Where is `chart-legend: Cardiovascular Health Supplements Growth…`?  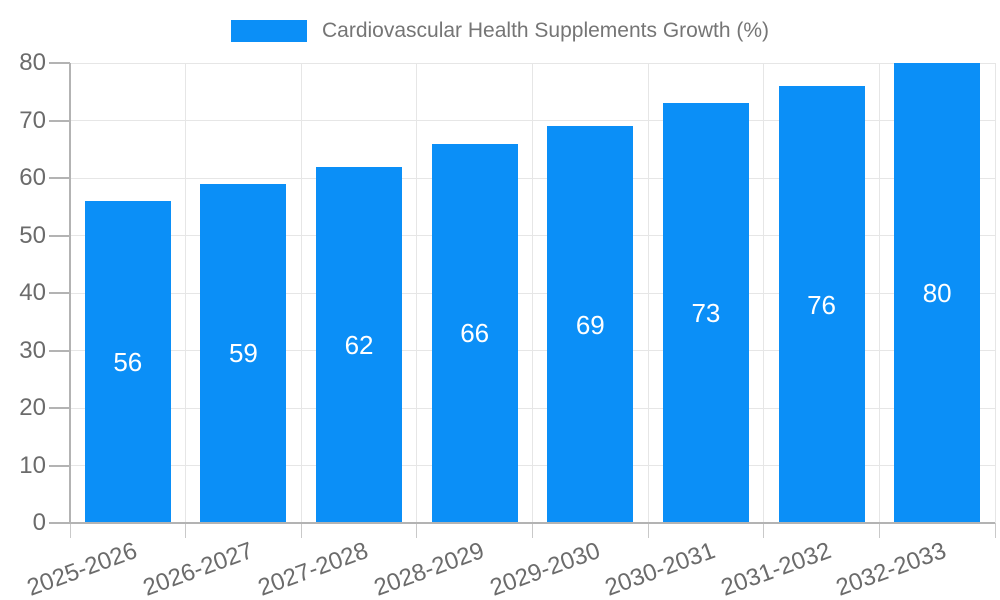
chart-legend: Cardiovascular Health Supplements Growth… is located at coordinates (500, 31).